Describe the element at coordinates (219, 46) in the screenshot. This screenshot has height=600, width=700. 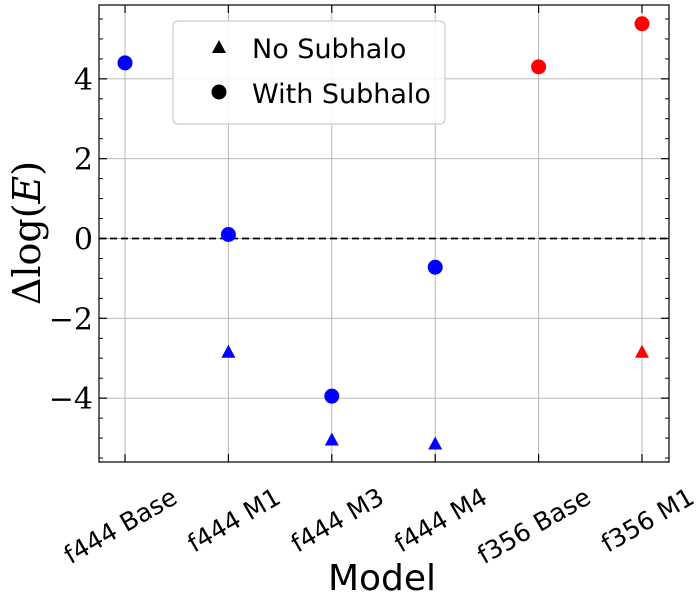
I see `legend-triangle-icon` at that location.